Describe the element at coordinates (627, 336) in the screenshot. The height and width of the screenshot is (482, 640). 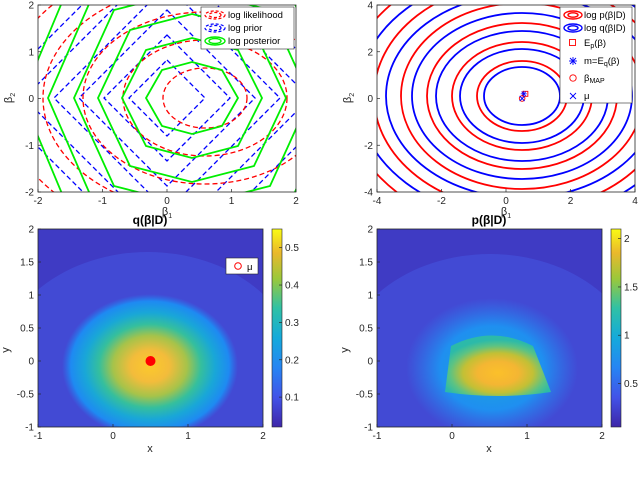
I see `colorbar-tick-label: 1` at that location.